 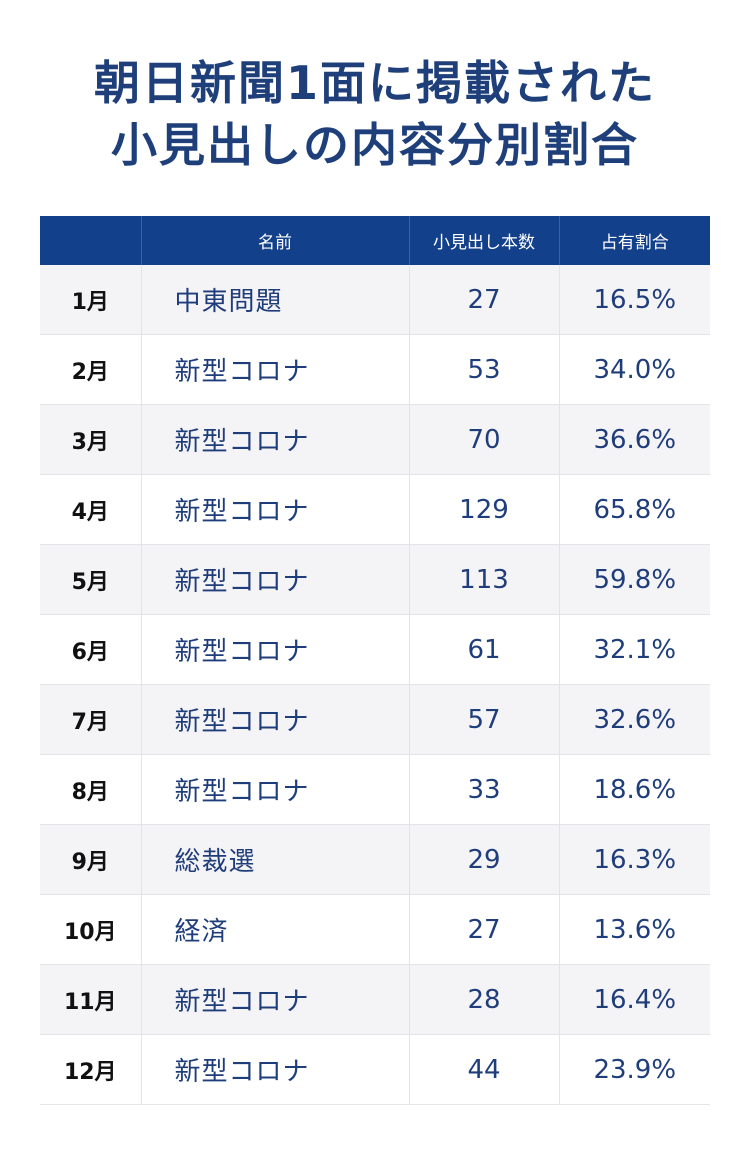 I want to click on title-line-2: 小見出しの内容分別割合, so click(x=375, y=145).